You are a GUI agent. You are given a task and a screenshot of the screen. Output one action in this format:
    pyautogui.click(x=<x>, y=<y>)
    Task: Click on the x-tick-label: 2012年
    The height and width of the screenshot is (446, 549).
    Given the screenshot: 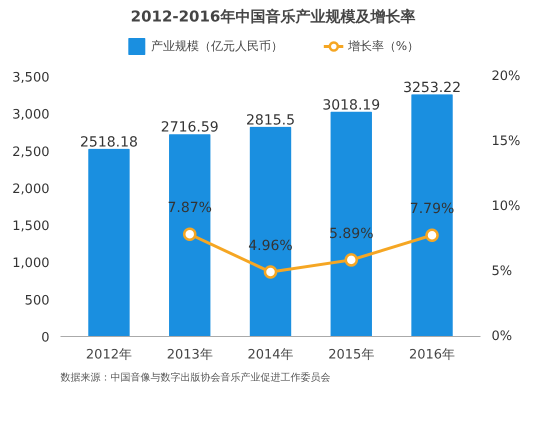 What is the action you would take?
    pyautogui.click(x=109, y=355)
    